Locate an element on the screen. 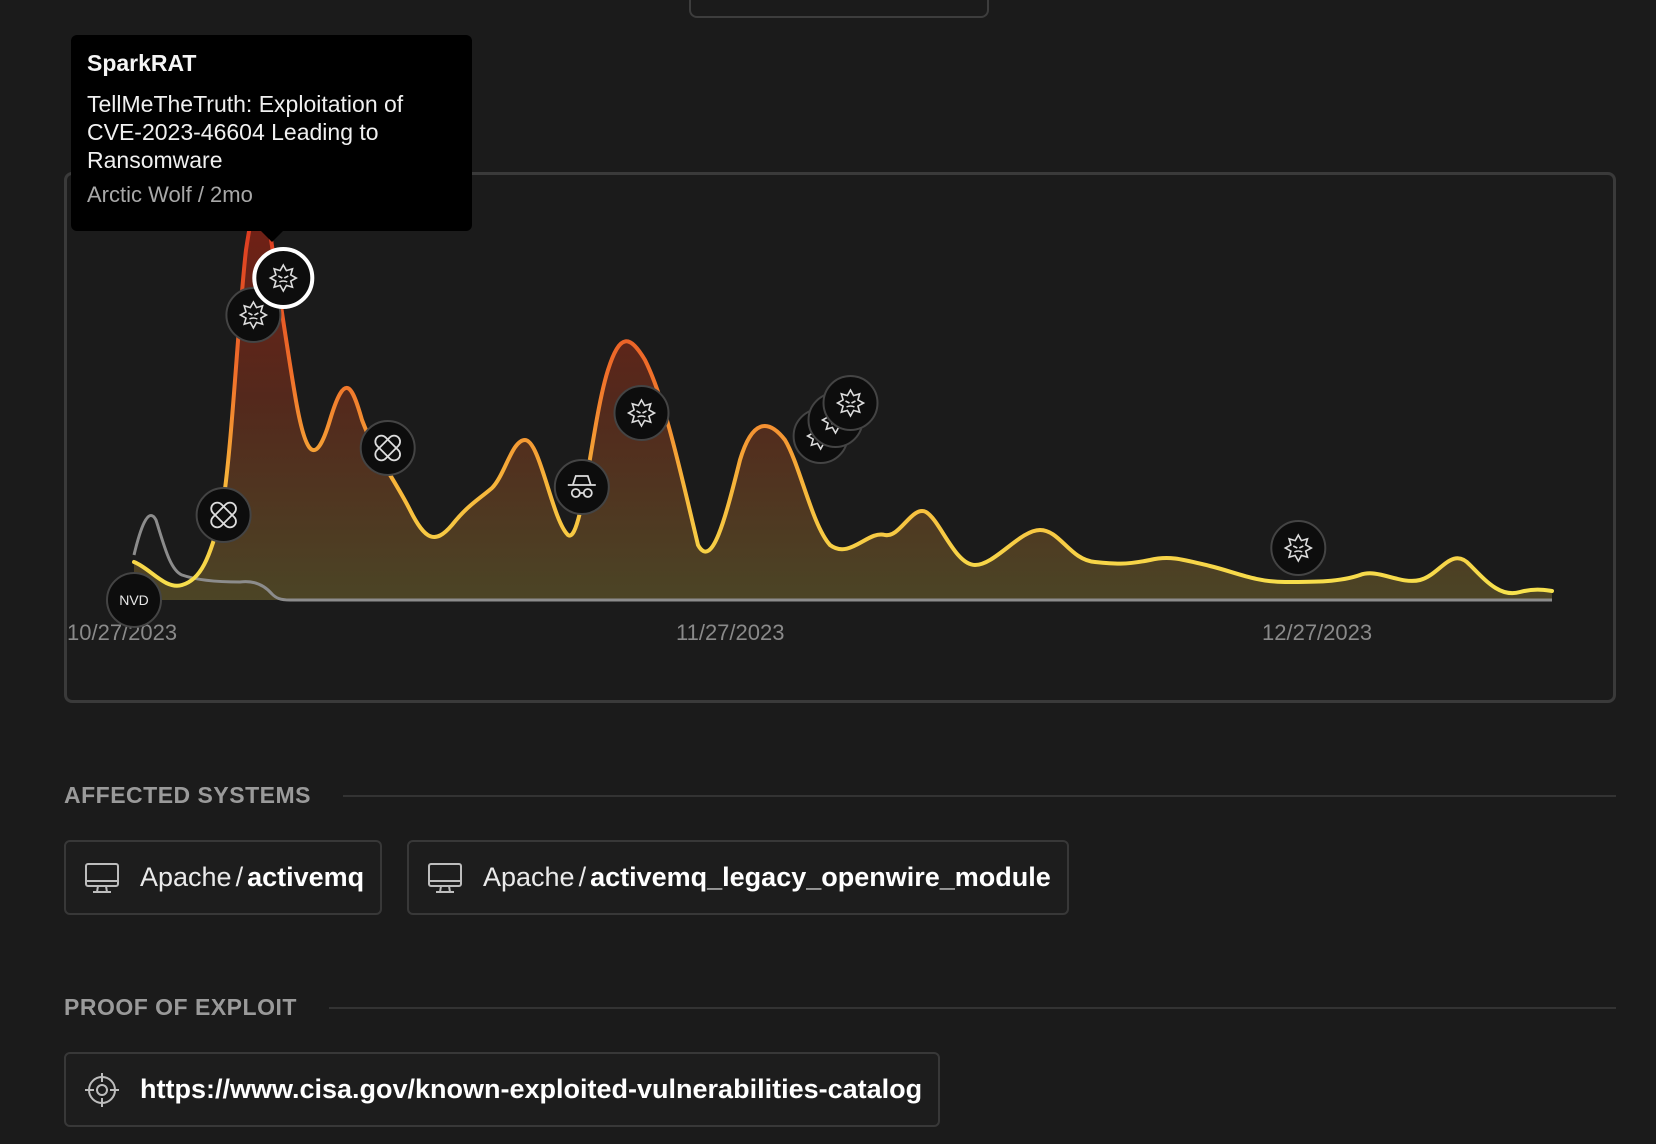 This screenshot has height=1144, width=1656. spy-event-marker is located at coordinates (581, 487).